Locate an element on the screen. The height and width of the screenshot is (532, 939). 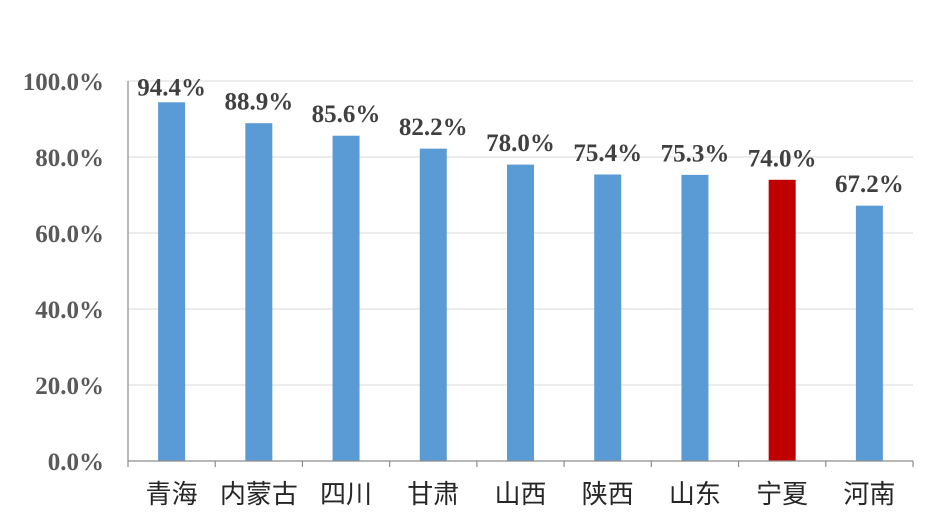
x-axis-ticks is located at coordinates (520, 464).